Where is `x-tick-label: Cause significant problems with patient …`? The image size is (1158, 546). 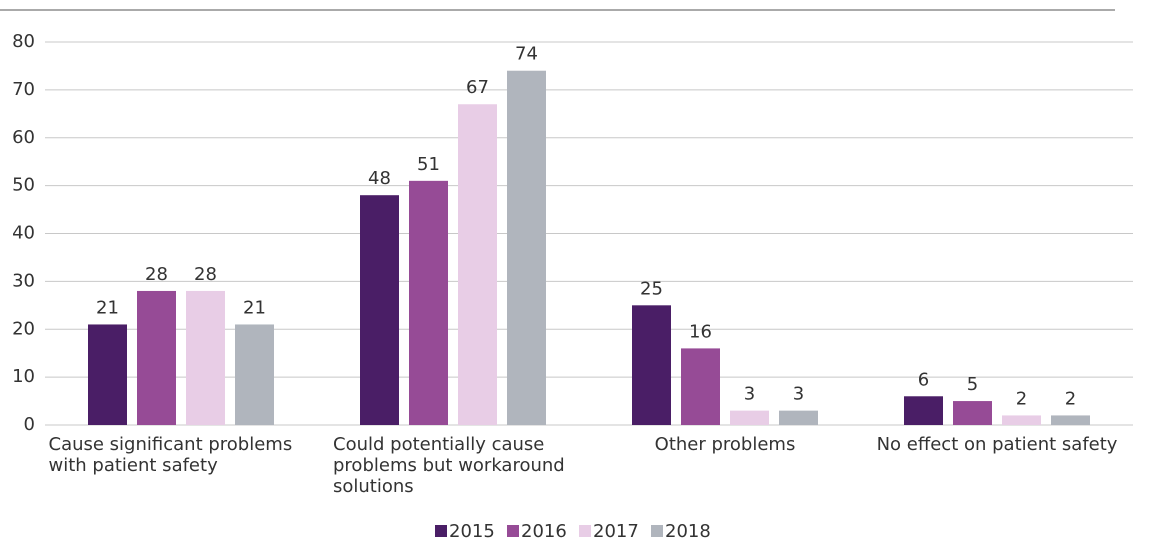
x-tick-label: Cause significant problems with patient … is located at coordinates (170, 455).